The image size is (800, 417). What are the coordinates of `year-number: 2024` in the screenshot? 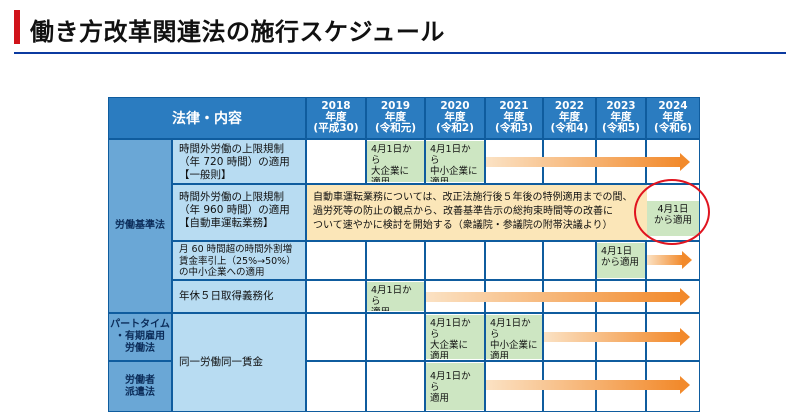 It's located at (673, 106).